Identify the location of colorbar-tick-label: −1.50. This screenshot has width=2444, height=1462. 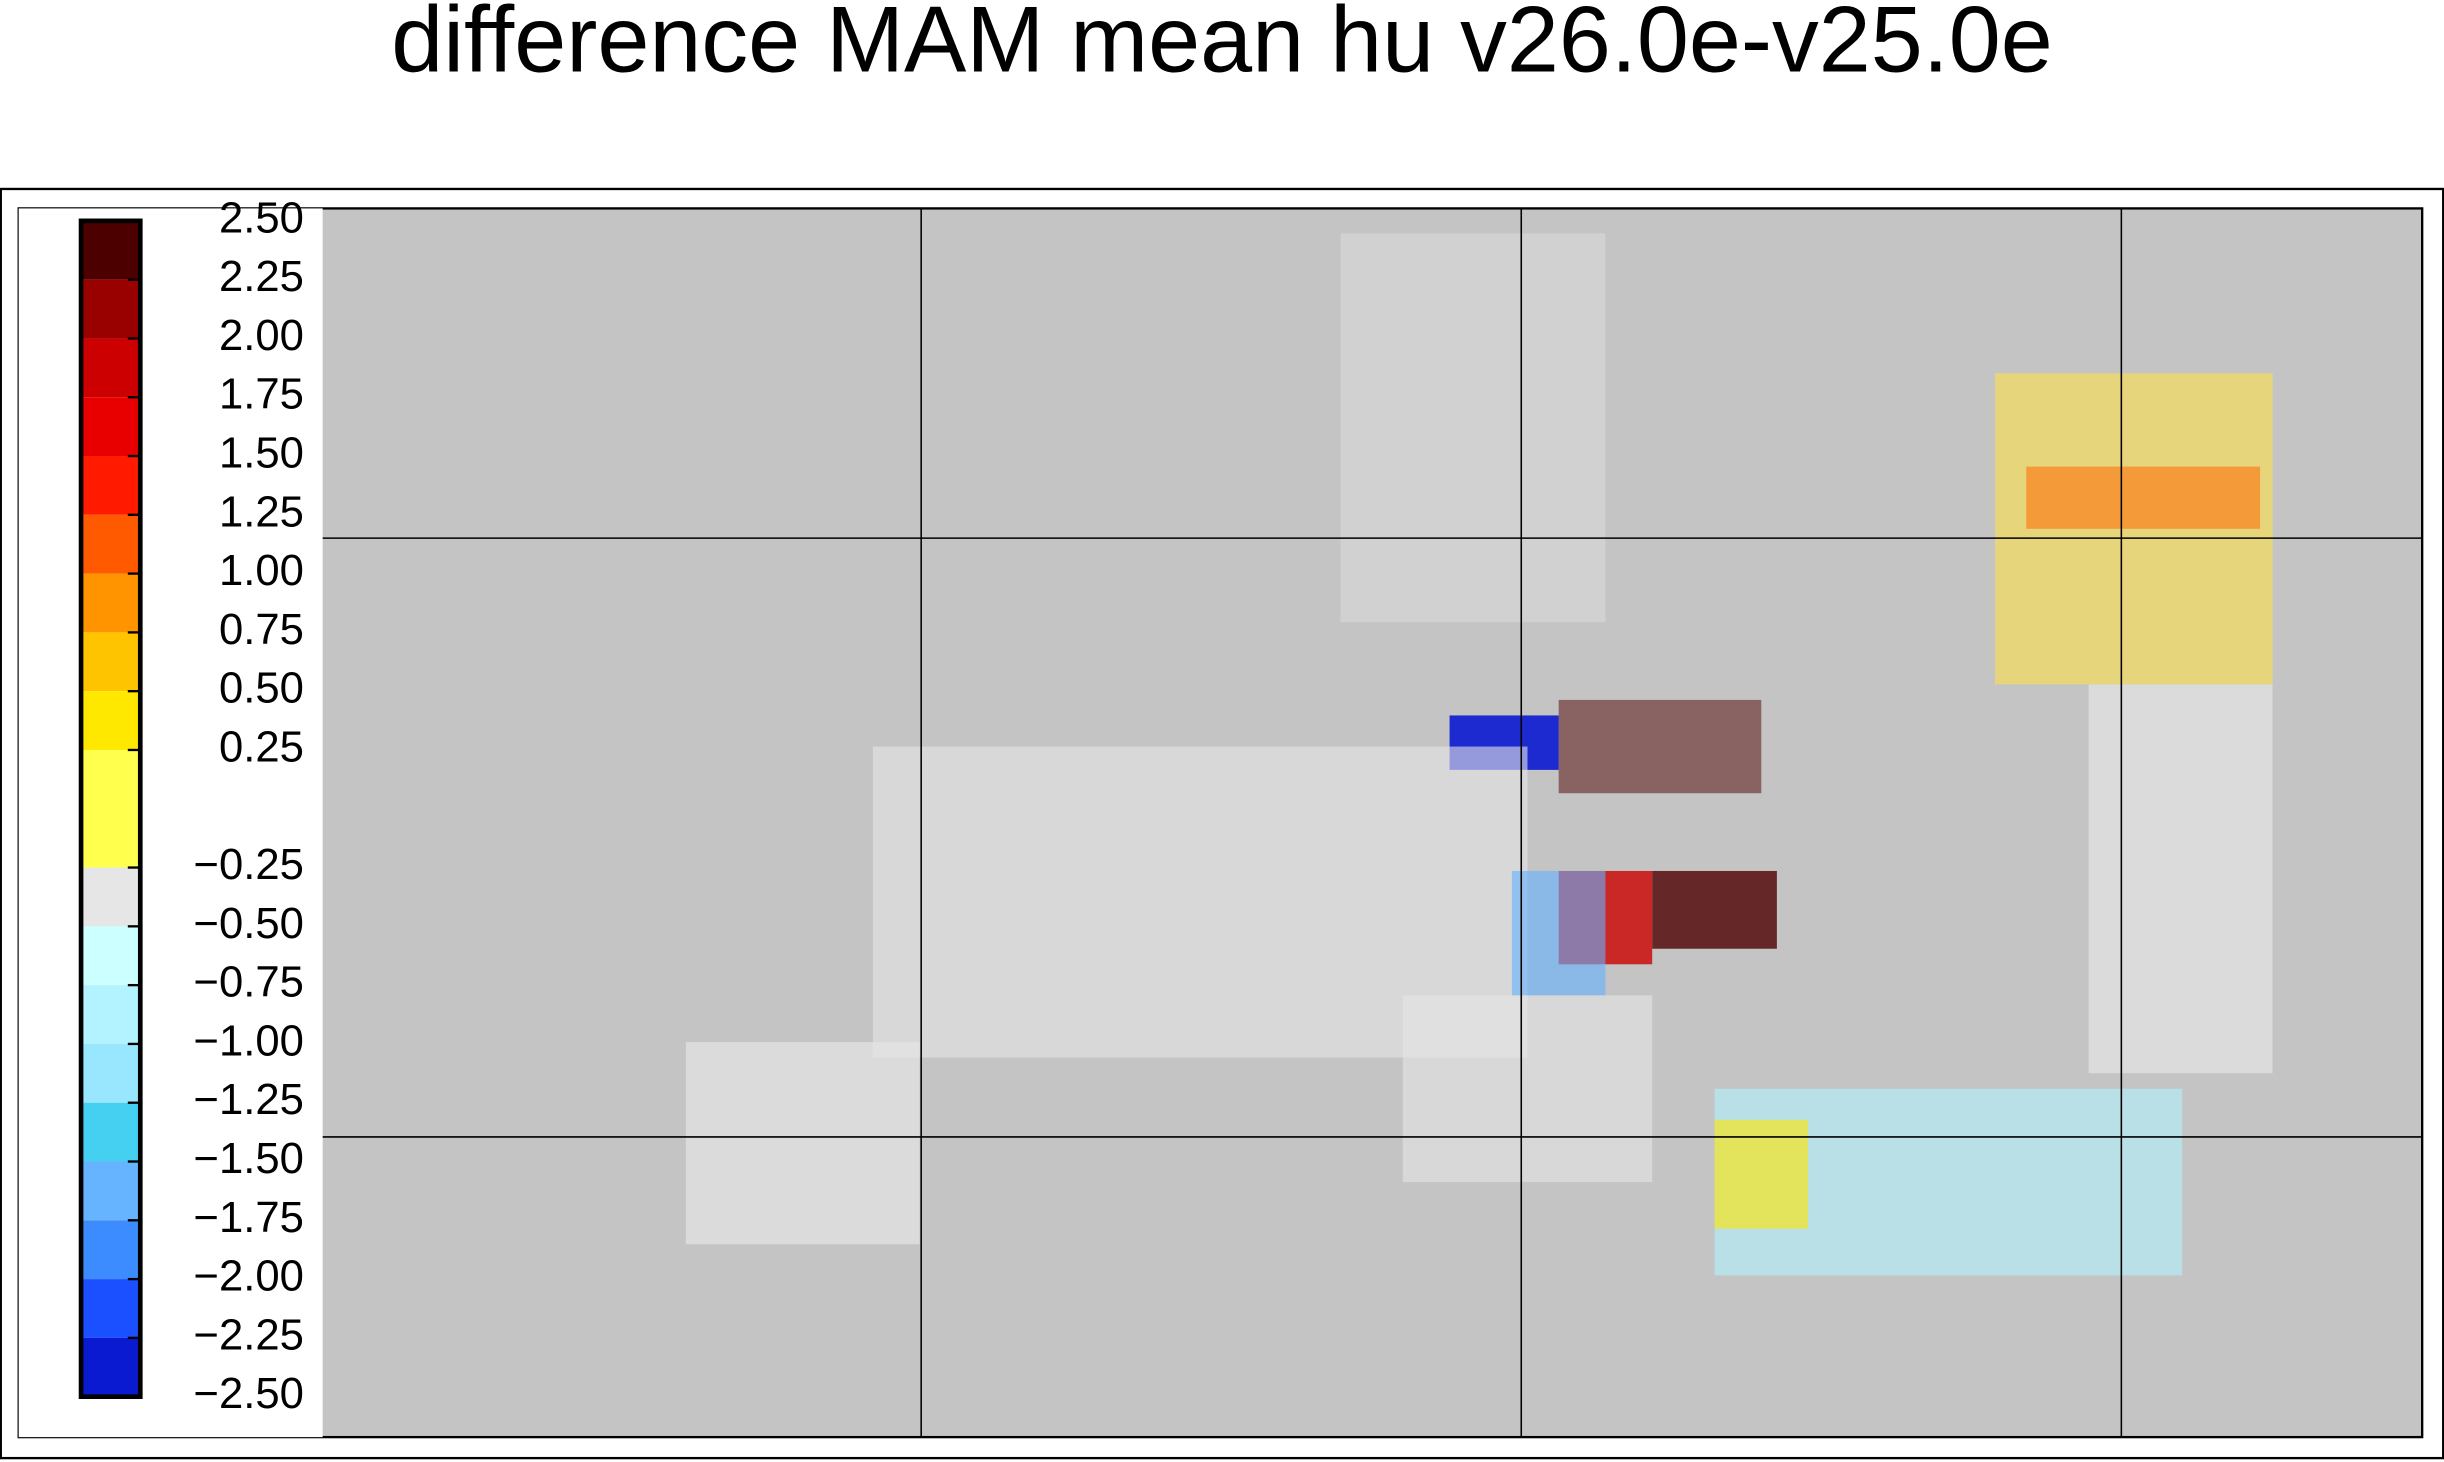
(249, 1159).